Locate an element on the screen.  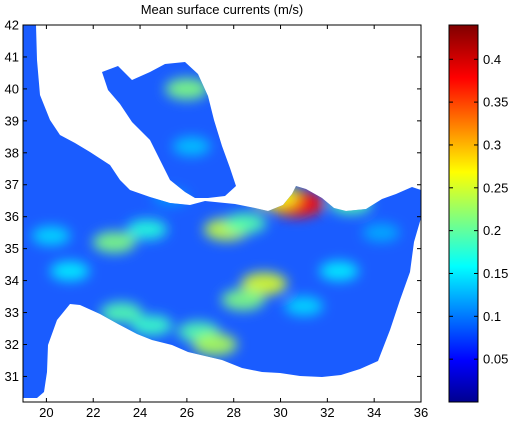
colorbar-gradient is located at coordinates (463, 213).